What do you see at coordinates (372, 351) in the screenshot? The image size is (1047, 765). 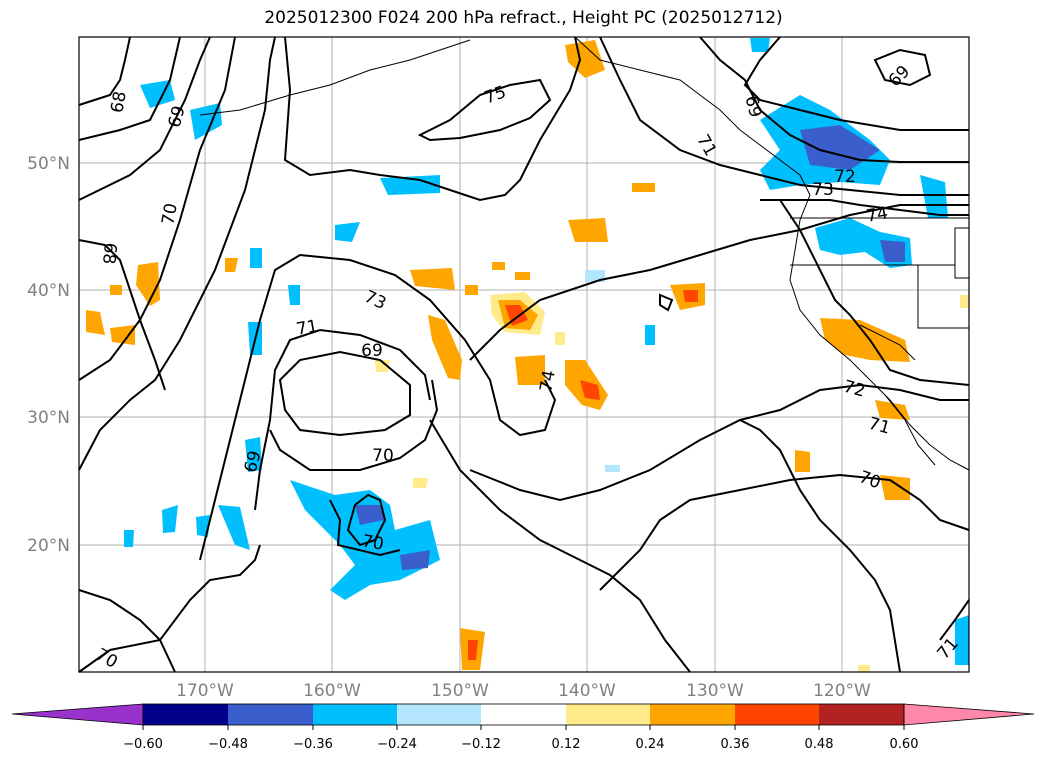 I see `contour-label: 69` at bounding box center [372, 351].